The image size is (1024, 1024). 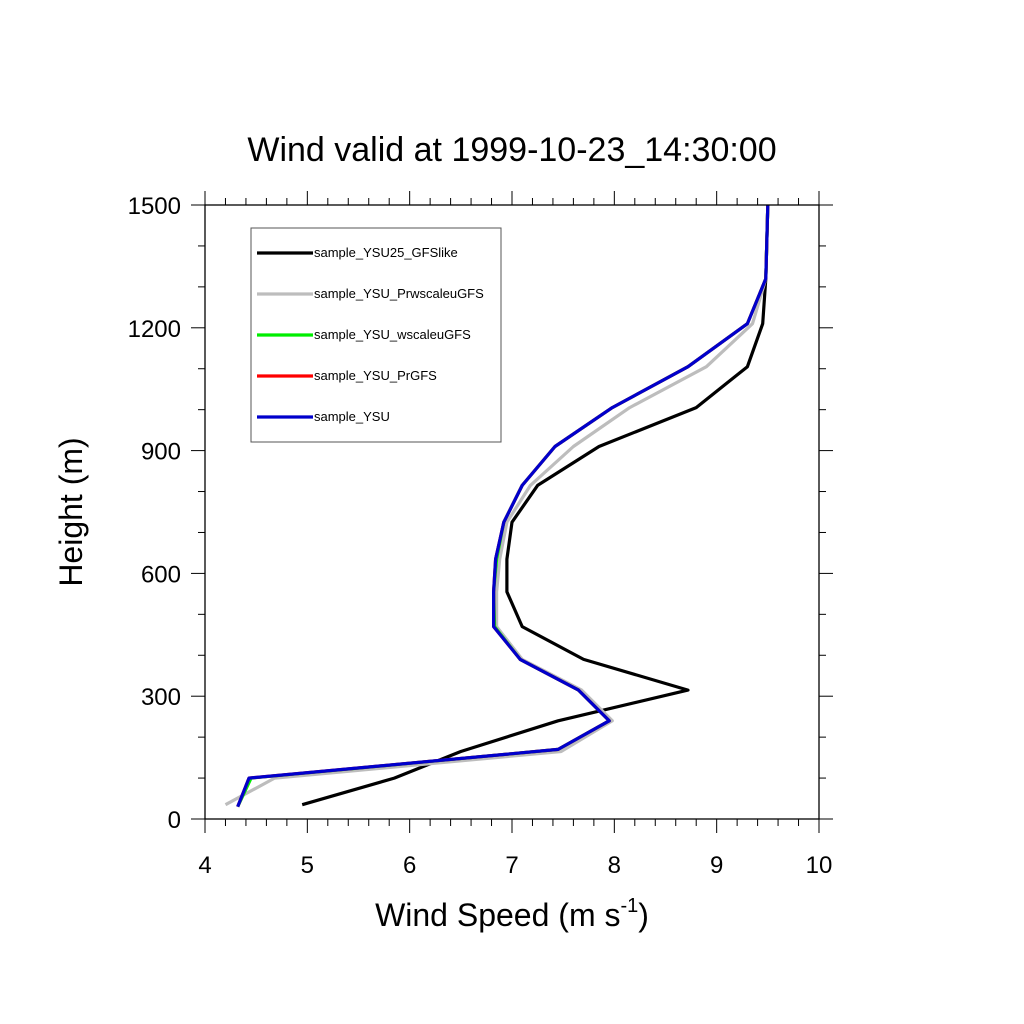 What do you see at coordinates (161, 452) in the screenshot?
I see `y-tick-label: 900` at bounding box center [161, 452].